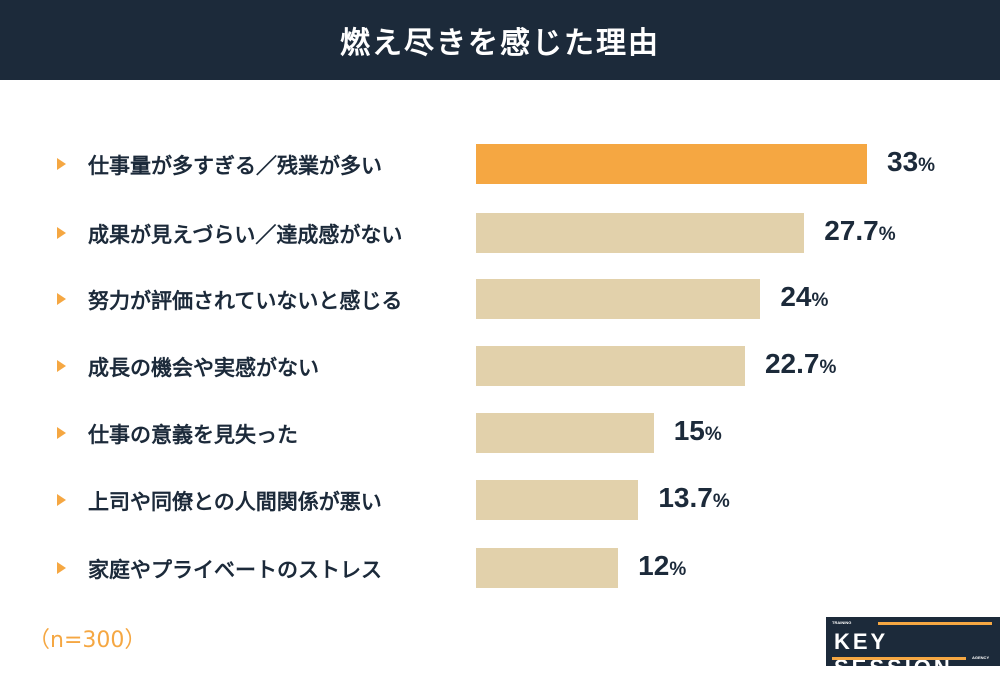 Image resolution: width=1000 pixels, height=681 pixels. What do you see at coordinates (804, 296) in the screenshot?
I see `value-label: 24%` at bounding box center [804, 296].